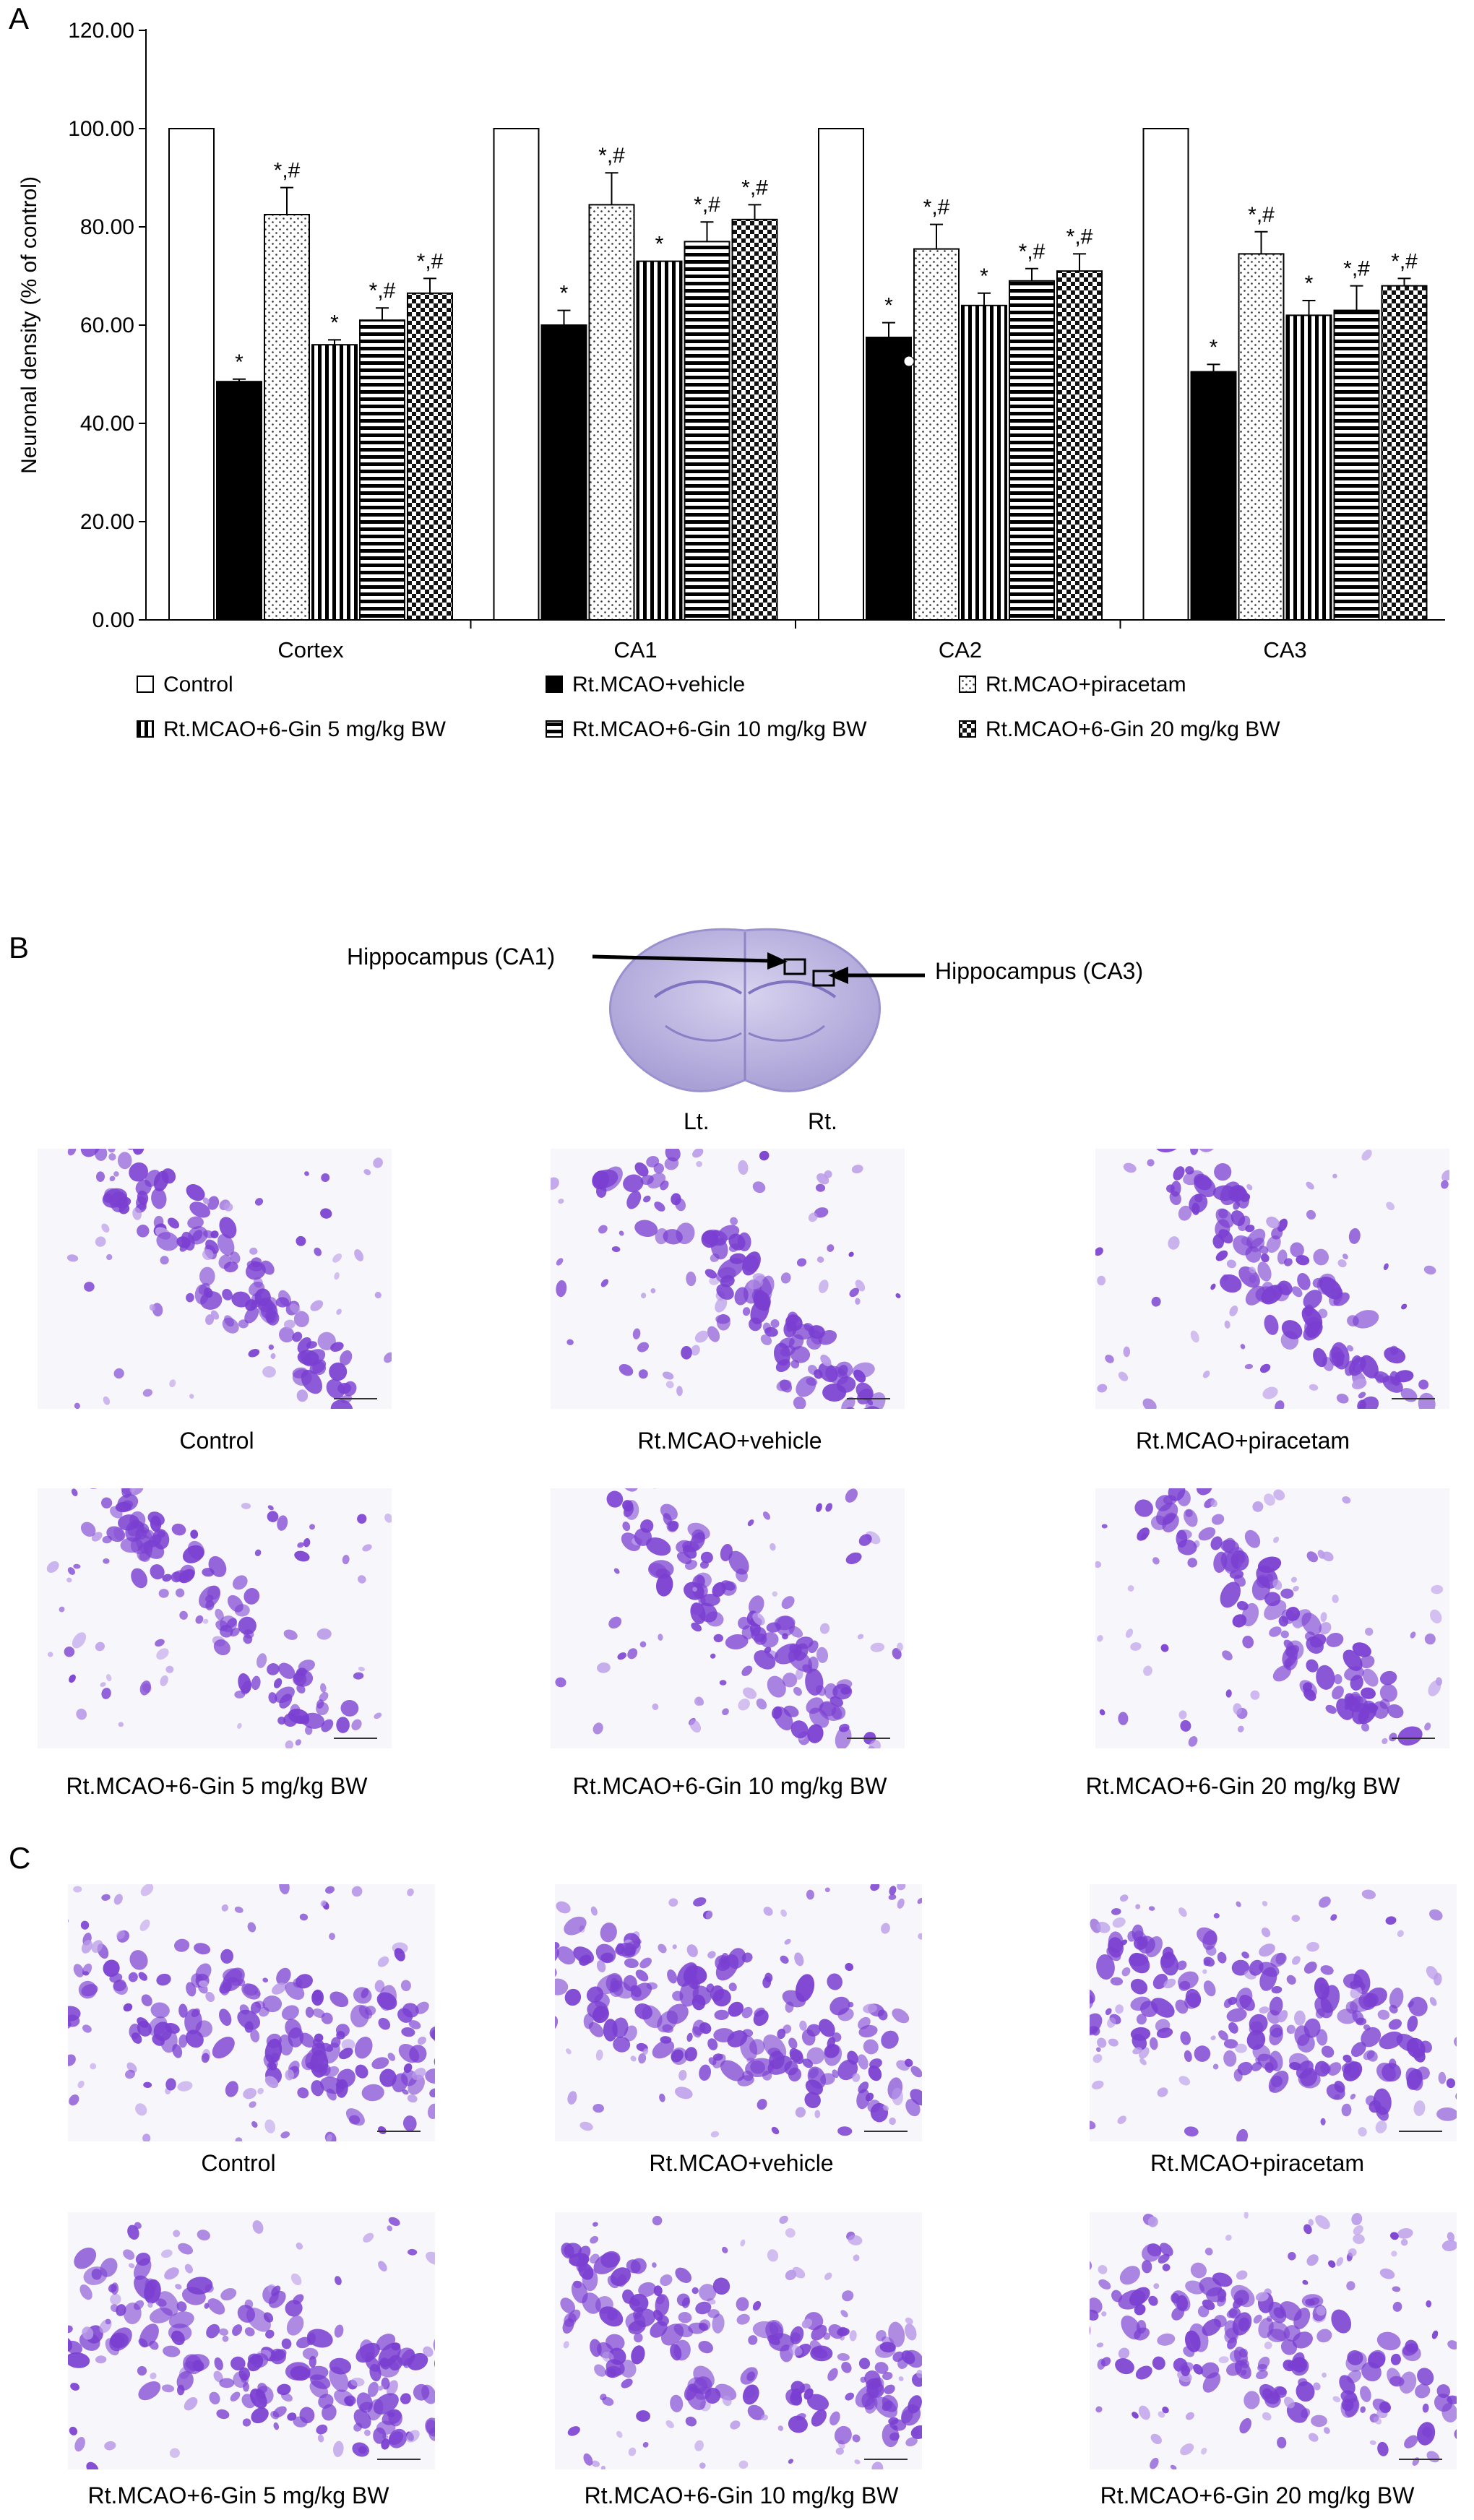  What do you see at coordinates (719, 729) in the screenshot?
I see `legend-label: Rt.MCAO+6-Gin 10 mg/kg BW` at bounding box center [719, 729].